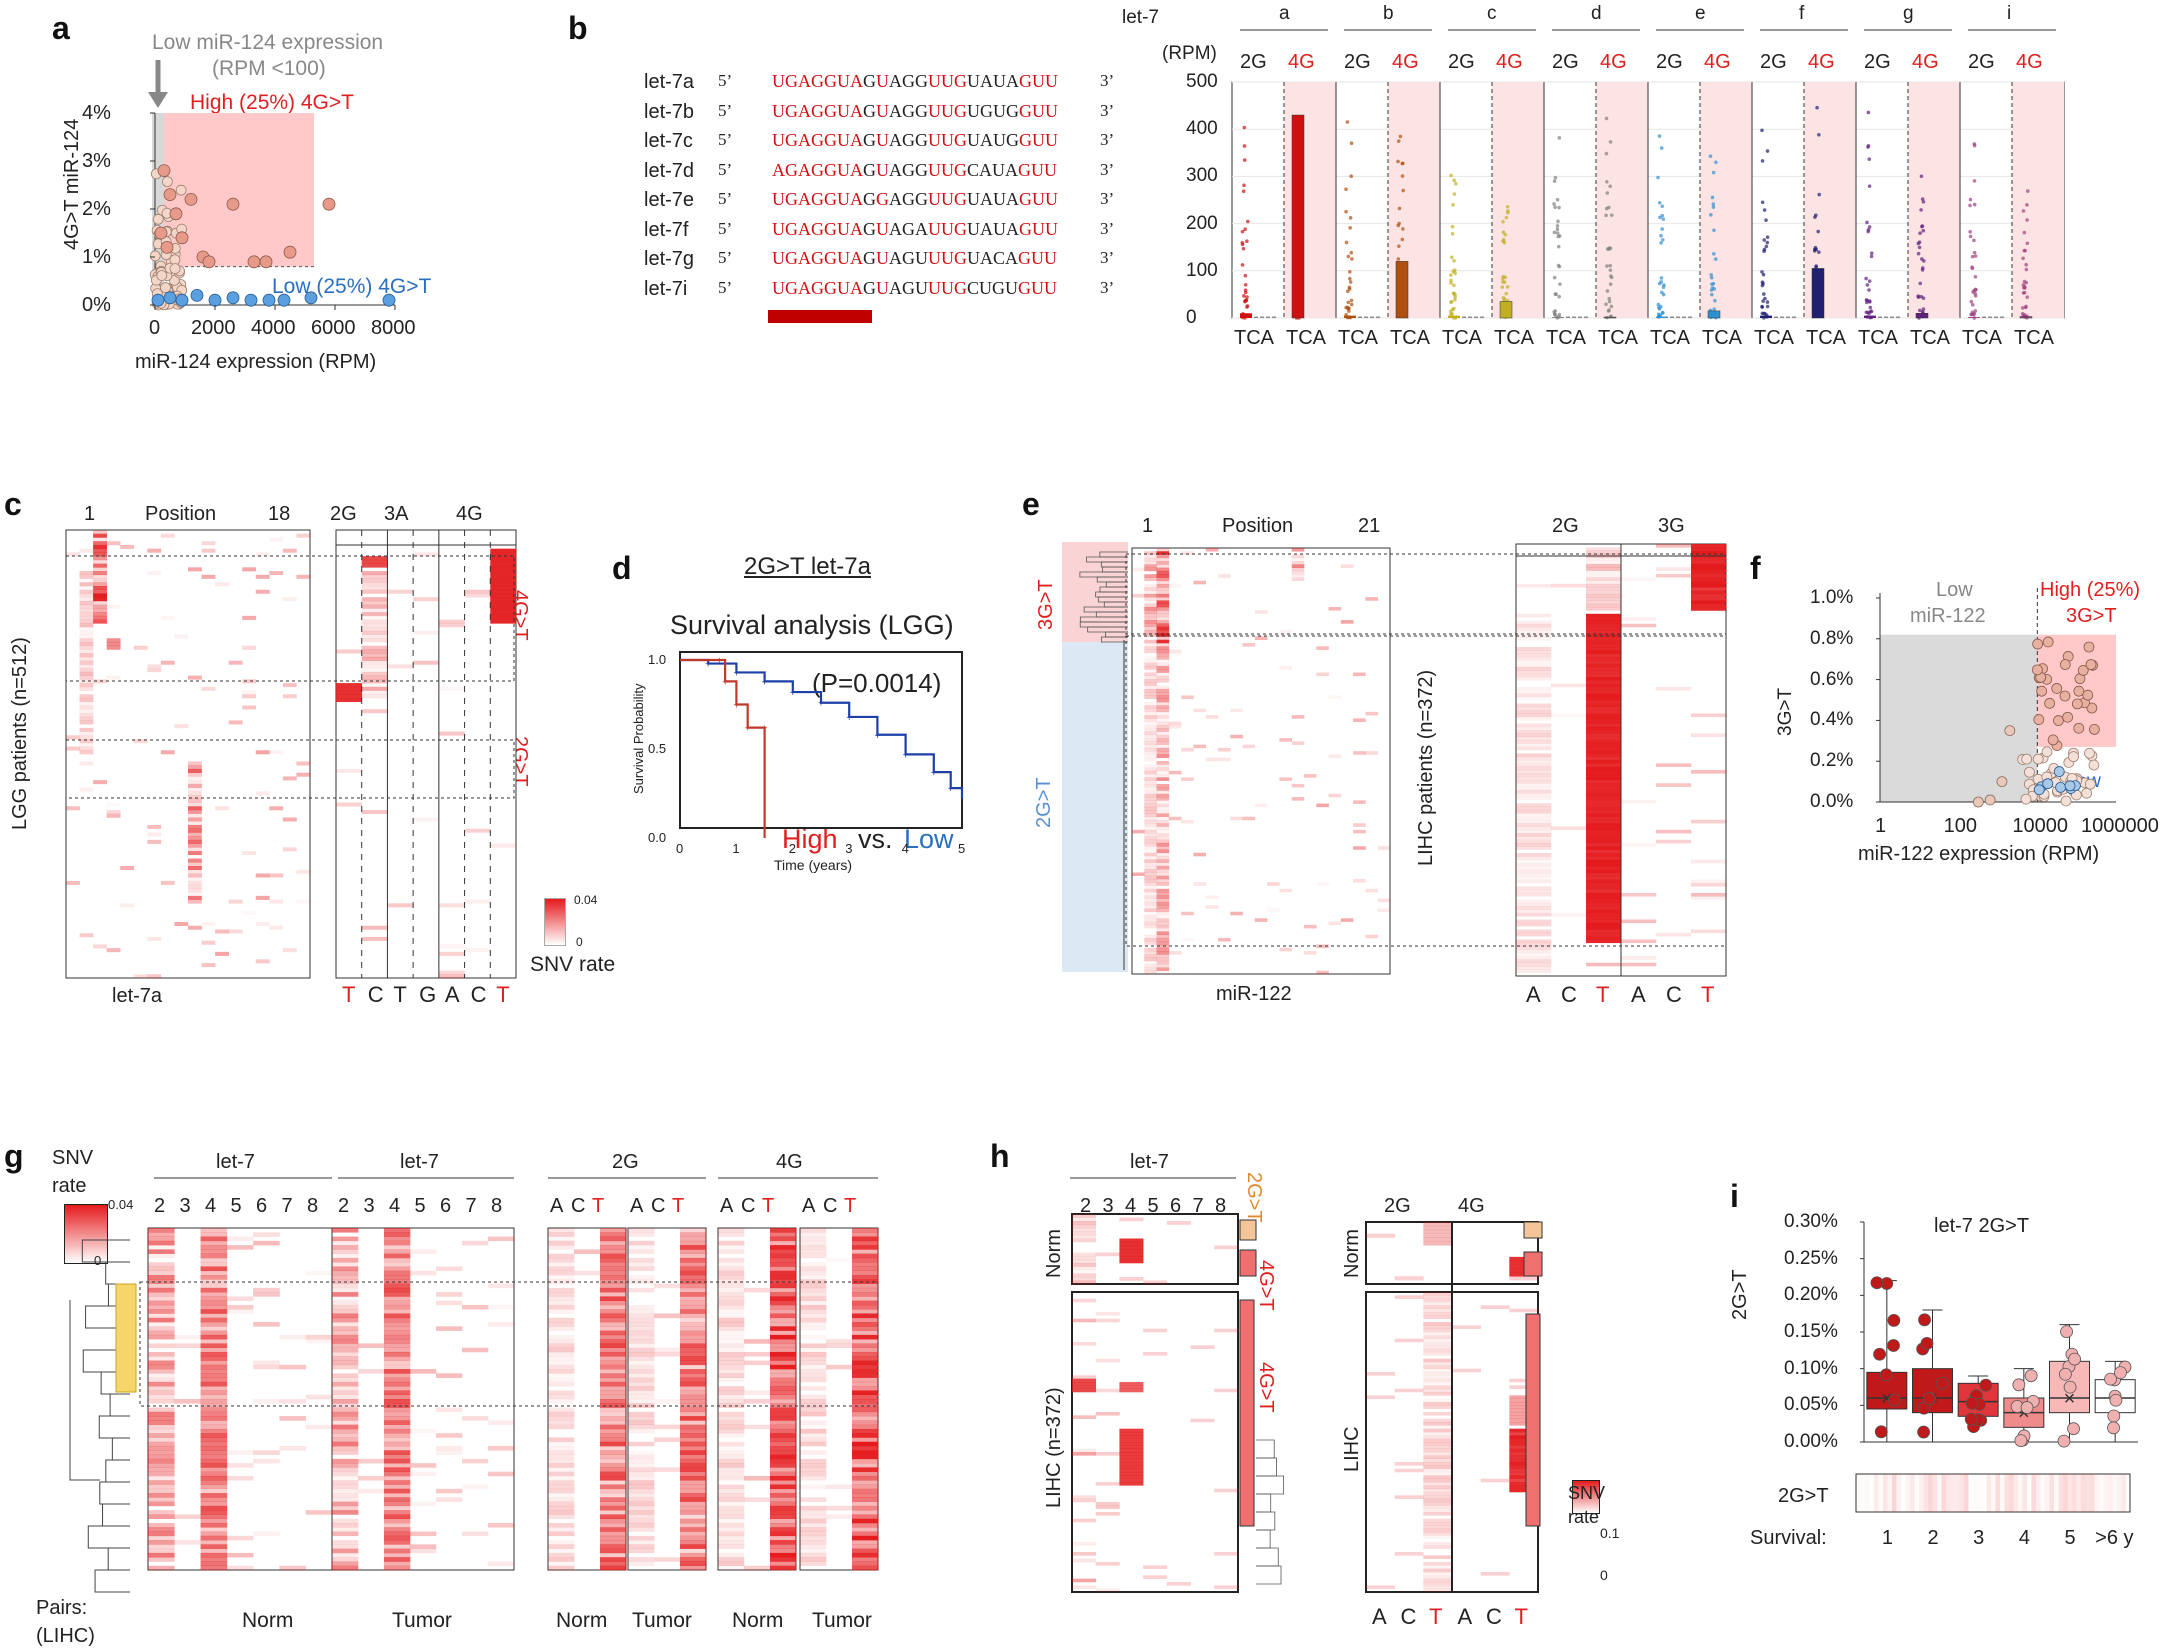 The image size is (2162, 1652). What do you see at coordinates (1350, 316) in the screenshot?
I see `b-box-2g` at bounding box center [1350, 316].